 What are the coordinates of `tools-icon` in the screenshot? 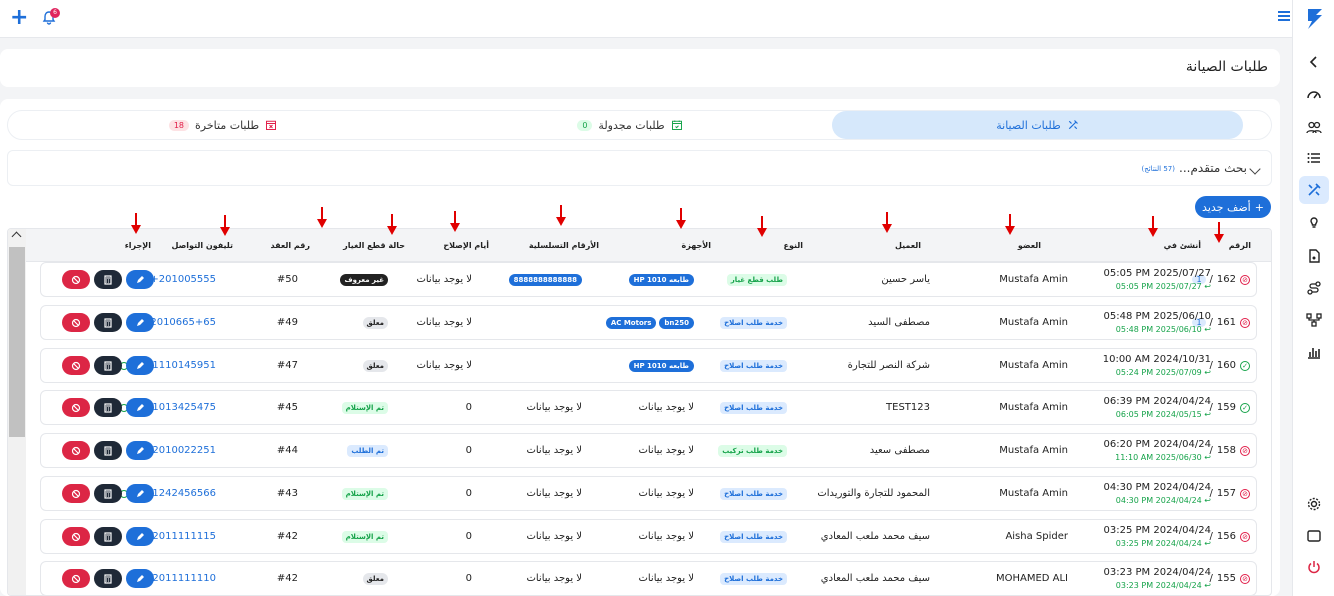 It's located at (1314, 190).